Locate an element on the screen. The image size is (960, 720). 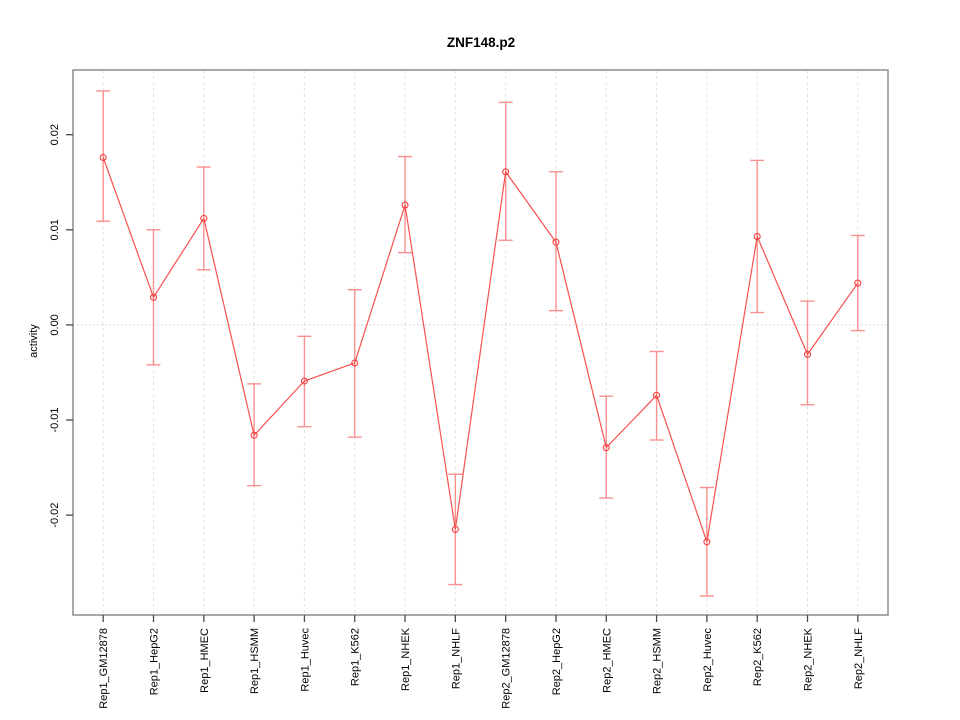
chart-title: ZNF148.p2 is located at coordinates (481, 42).